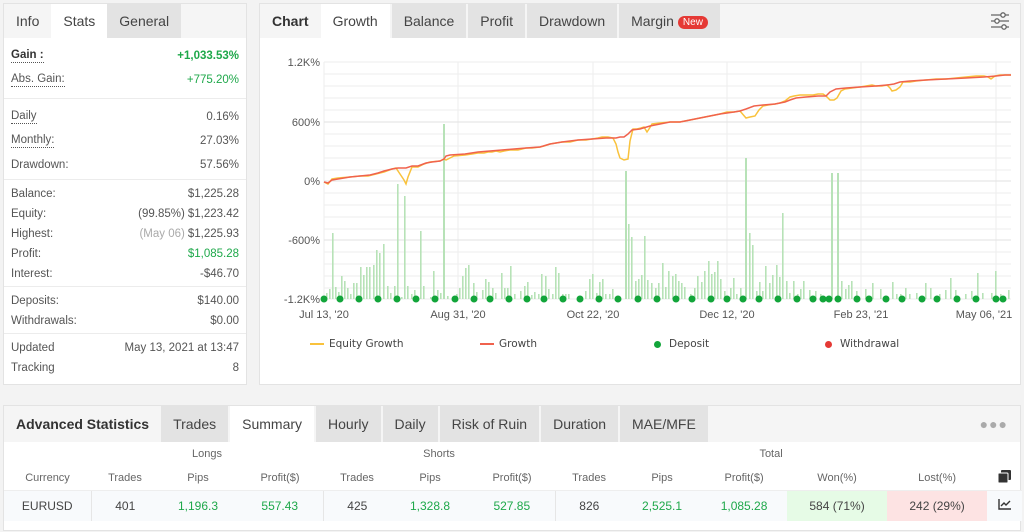  What do you see at coordinates (317, 344) in the screenshot?
I see `equity-growth-swatch-icon` at bounding box center [317, 344].